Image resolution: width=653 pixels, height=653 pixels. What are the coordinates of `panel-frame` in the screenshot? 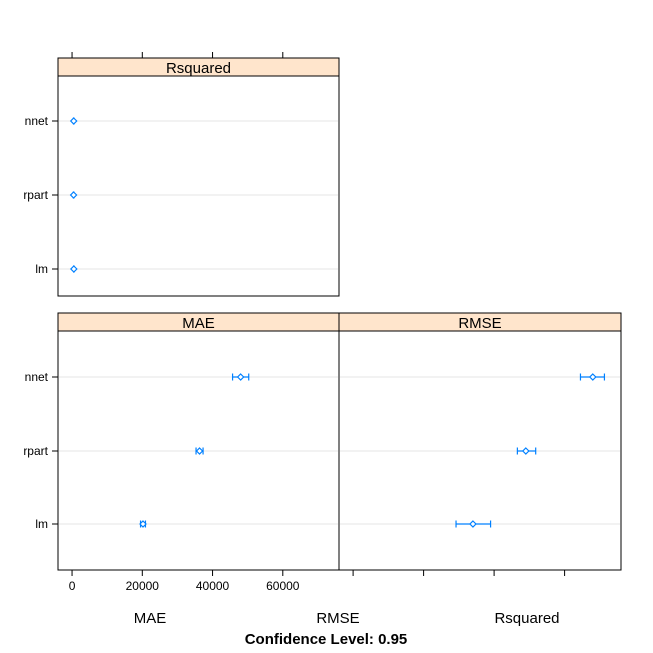 It's located at (198, 186).